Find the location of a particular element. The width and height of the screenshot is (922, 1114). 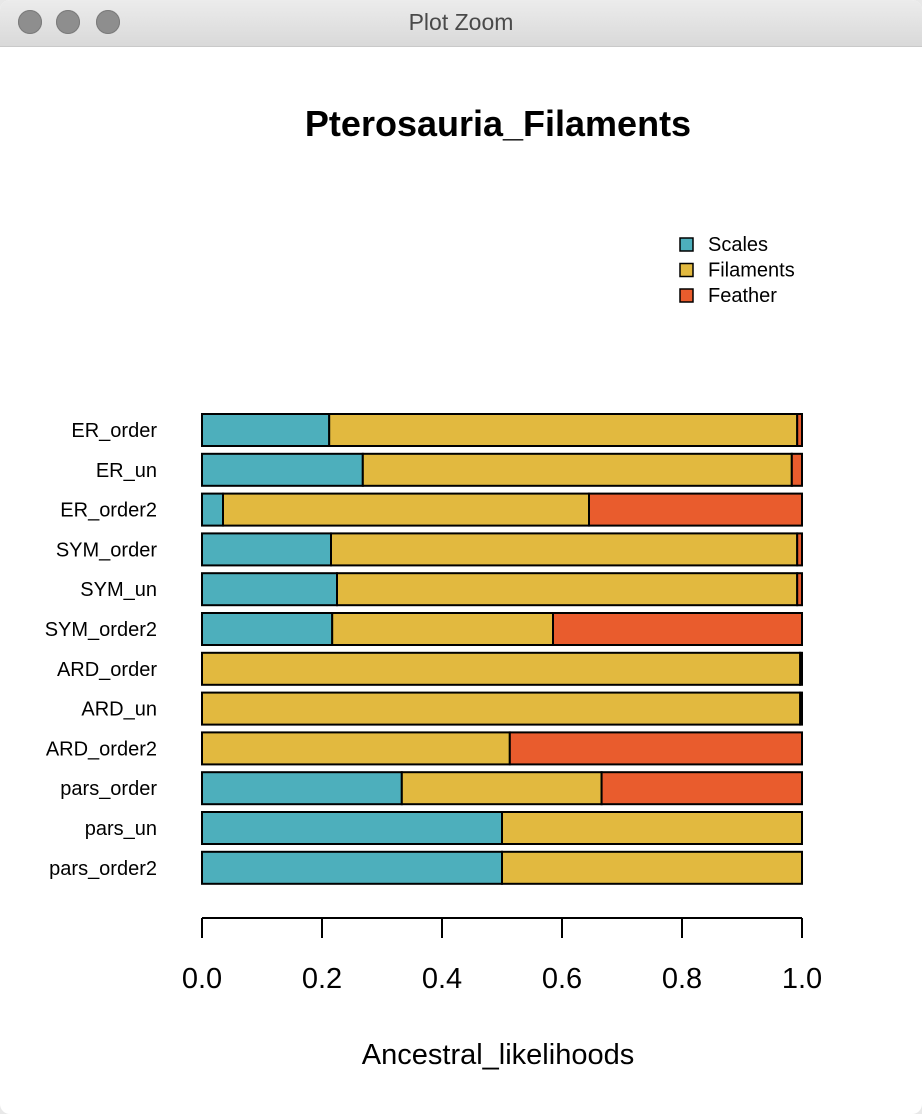

y-tick-label: pars_order2 is located at coordinates (103, 869).